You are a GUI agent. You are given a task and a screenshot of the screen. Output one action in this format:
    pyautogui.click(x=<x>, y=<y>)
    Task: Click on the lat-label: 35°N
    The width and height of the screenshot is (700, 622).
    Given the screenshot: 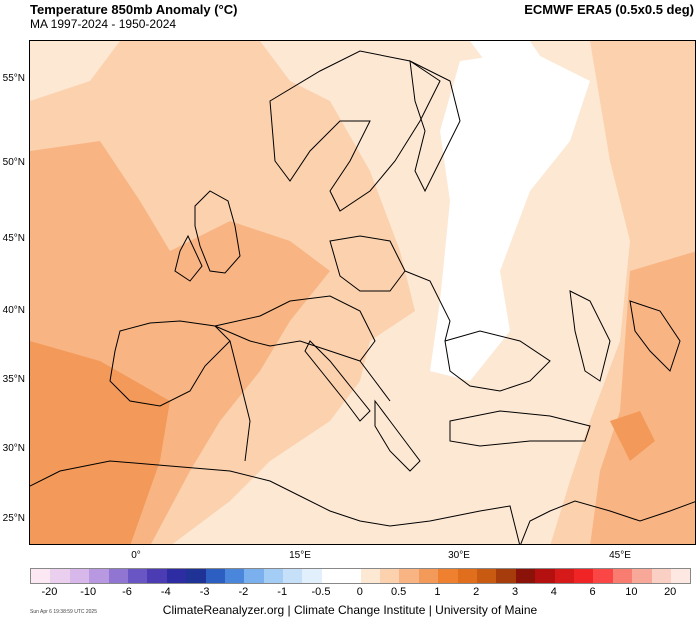 What is the action you would take?
    pyautogui.click(x=13, y=379)
    